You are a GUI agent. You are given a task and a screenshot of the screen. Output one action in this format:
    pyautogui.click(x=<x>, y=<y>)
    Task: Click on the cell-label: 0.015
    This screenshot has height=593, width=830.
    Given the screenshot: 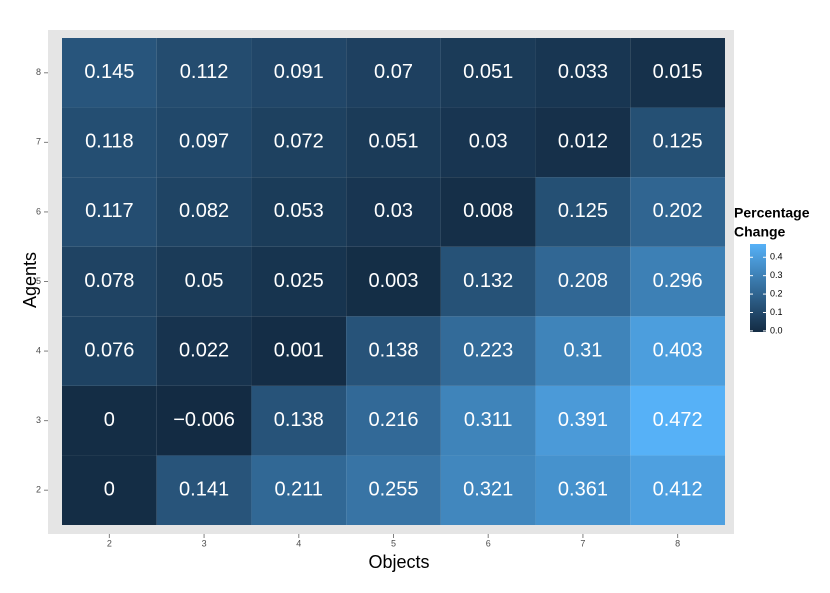 What is the action you would take?
    pyautogui.click(x=678, y=72)
    